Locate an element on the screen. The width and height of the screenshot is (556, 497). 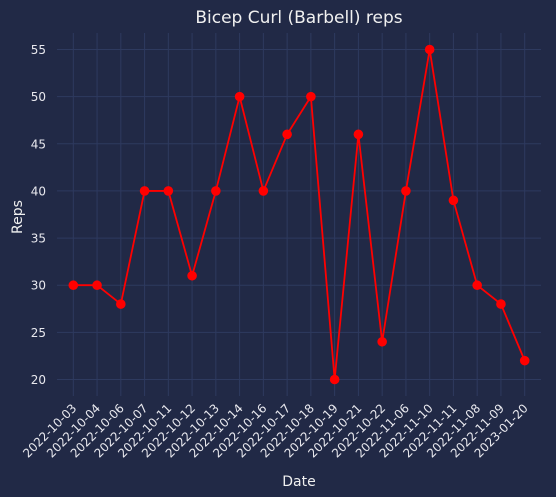
chart-title: Bicep Curl (Barbell) reps is located at coordinates (298, 18).